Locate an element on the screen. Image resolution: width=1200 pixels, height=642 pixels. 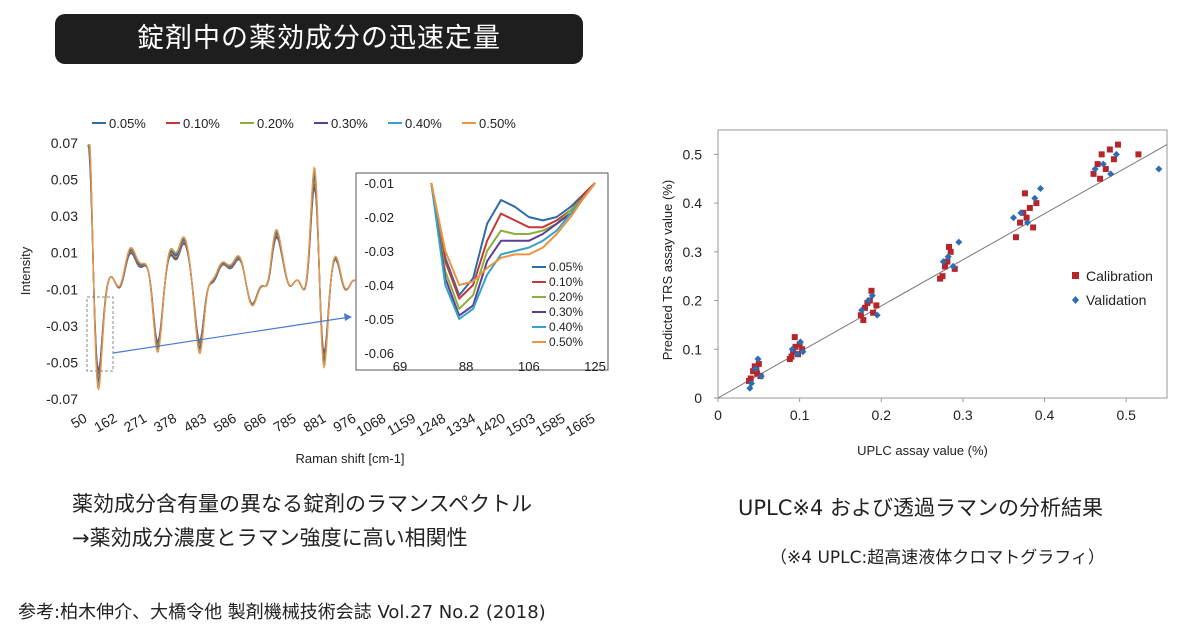
left-caption-line1: 薬効成分含有量の異なる錠剤のラマンスペクトル is located at coordinates (302, 504).